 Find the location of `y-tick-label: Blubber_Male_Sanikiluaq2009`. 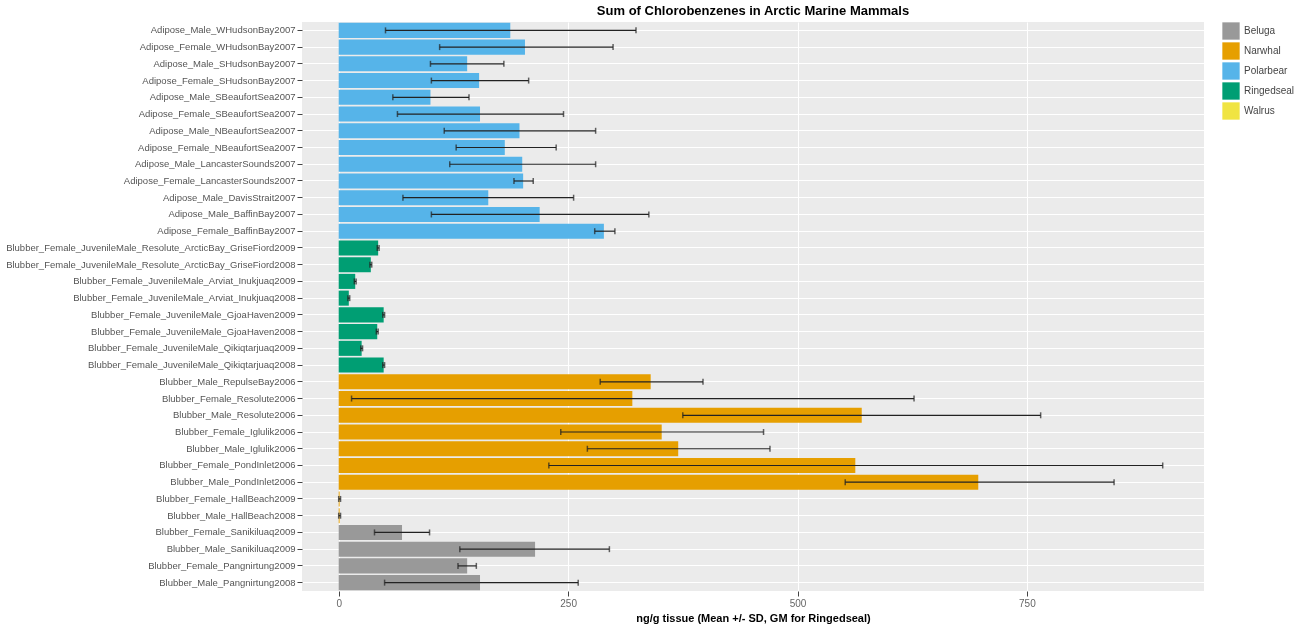

y-tick-label: Blubber_Male_Sanikiluaq2009 is located at coordinates (231, 549).